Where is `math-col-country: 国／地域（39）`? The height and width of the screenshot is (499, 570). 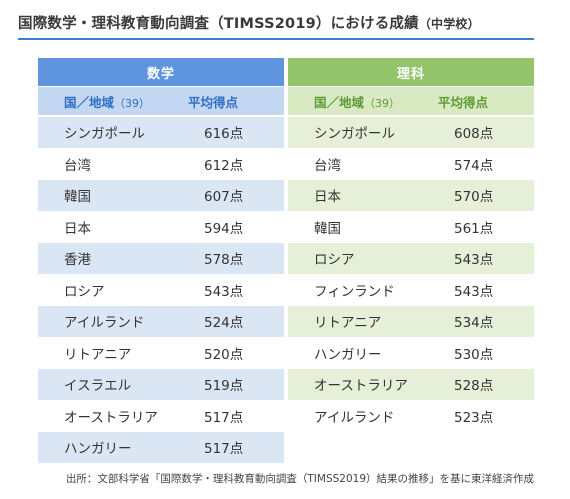 math-col-country: 国／地域（39） is located at coordinates (108, 101).